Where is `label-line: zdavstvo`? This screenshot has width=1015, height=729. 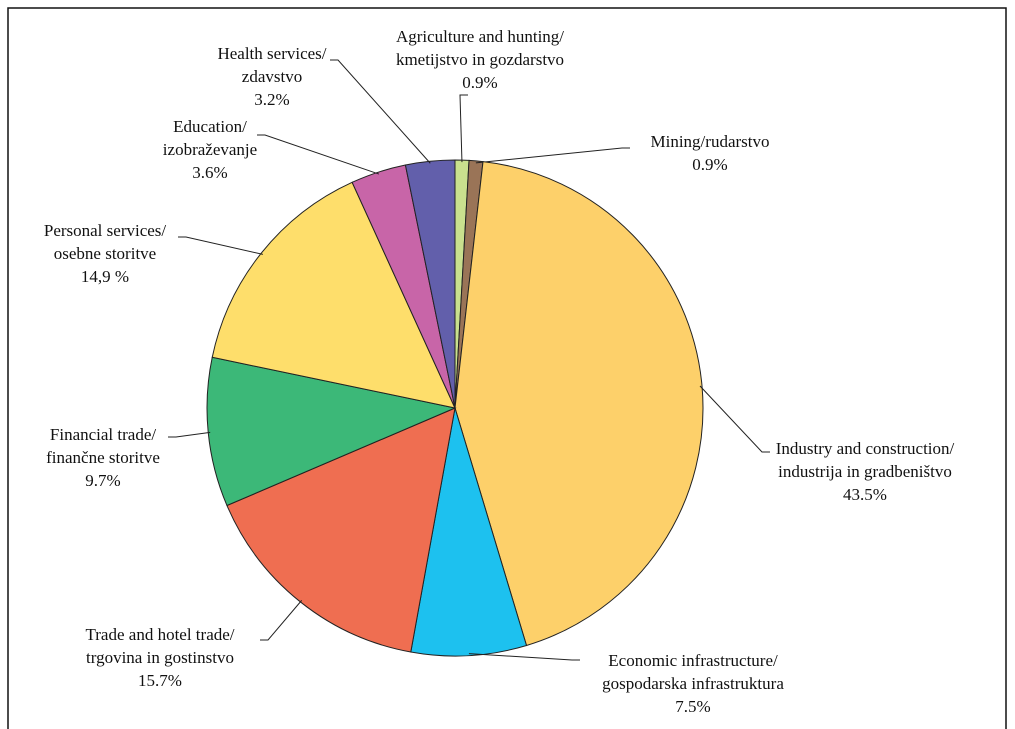
label-line: zdavstvo is located at coordinates (272, 76).